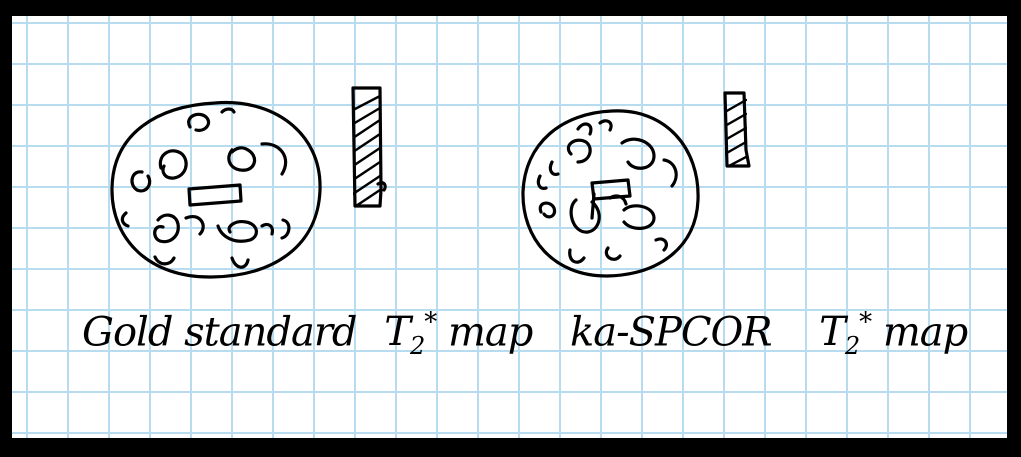 The height and width of the screenshot is (457, 1021). Describe the element at coordinates (369, 147) in the screenshot. I see `left-colorbar` at that location.